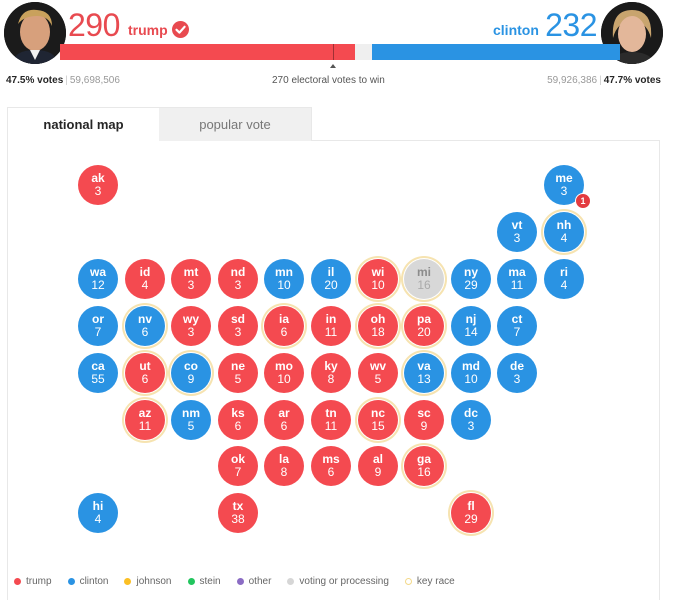 The height and width of the screenshot is (600, 677). What do you see at coordinates (148, 581) in the screenshot?
I see `legend-item-johnson: johnson` at bounding box center [148, 581].